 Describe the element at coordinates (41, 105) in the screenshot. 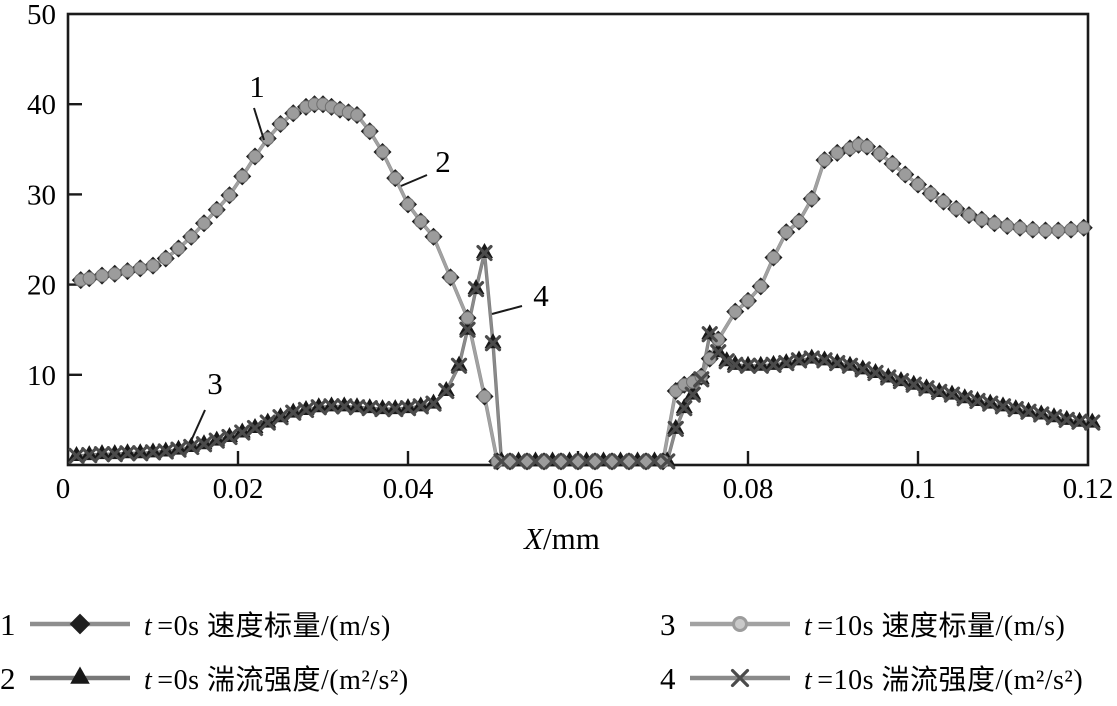

I see `y-tick-label: 40` at that location.